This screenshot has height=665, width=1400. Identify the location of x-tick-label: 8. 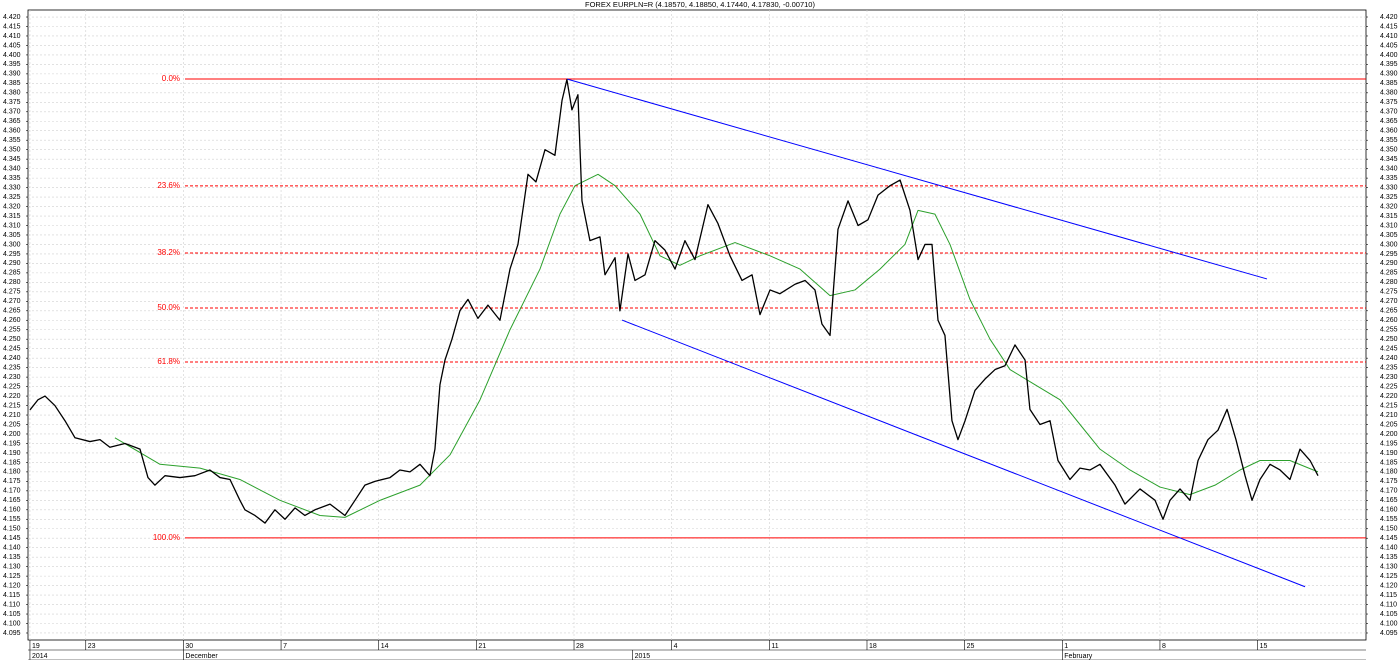
(1164, 646).